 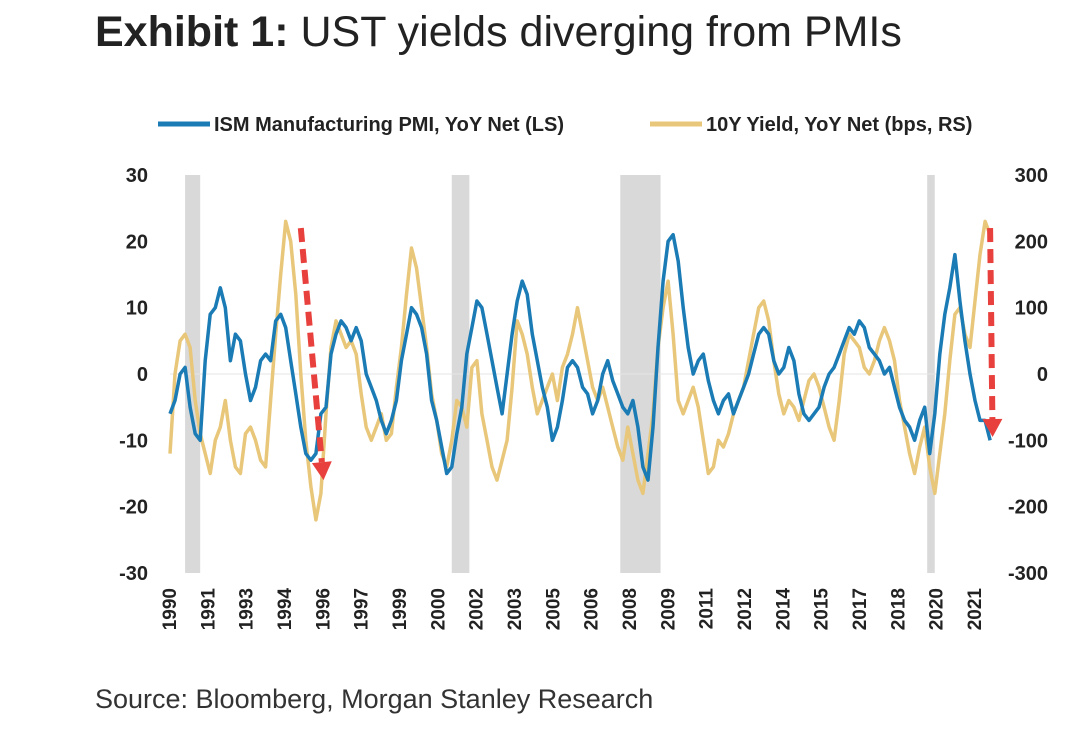 What do you see at coordinates (601, 32) in the screenshot?
I see `exhibit-title-text: UST yields diverging from PMIs` at bounding box center [601, 32].